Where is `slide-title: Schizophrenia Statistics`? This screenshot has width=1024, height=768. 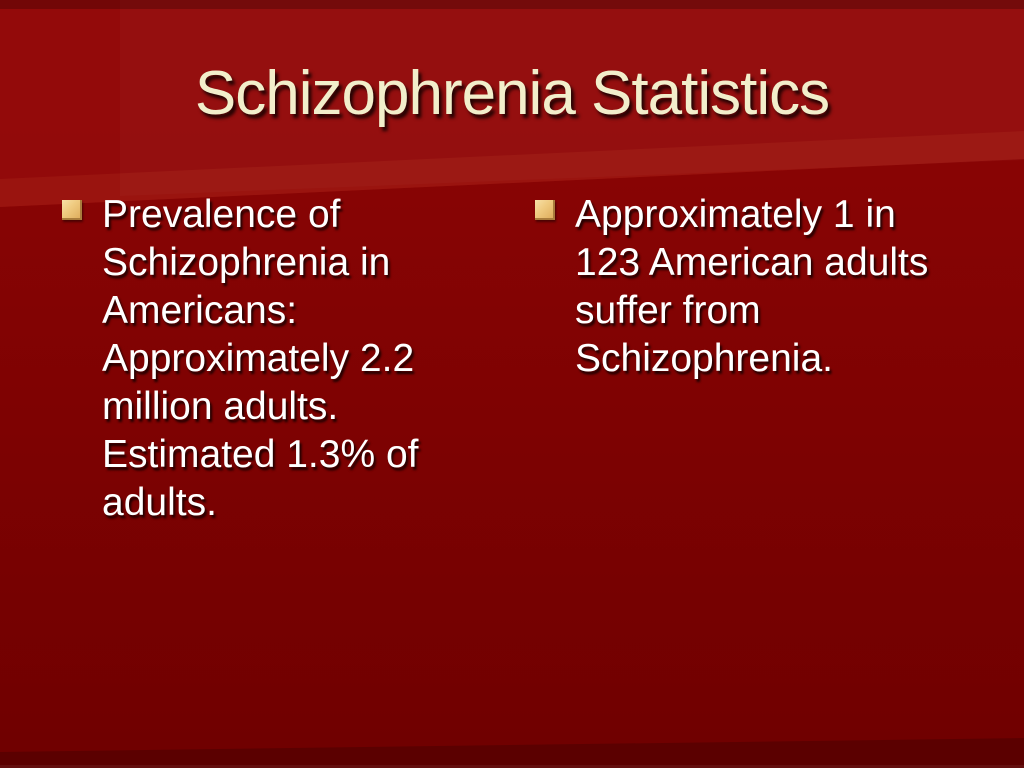
slide-title: Schizophrenia Statistics is located at coordinates (512, 93).